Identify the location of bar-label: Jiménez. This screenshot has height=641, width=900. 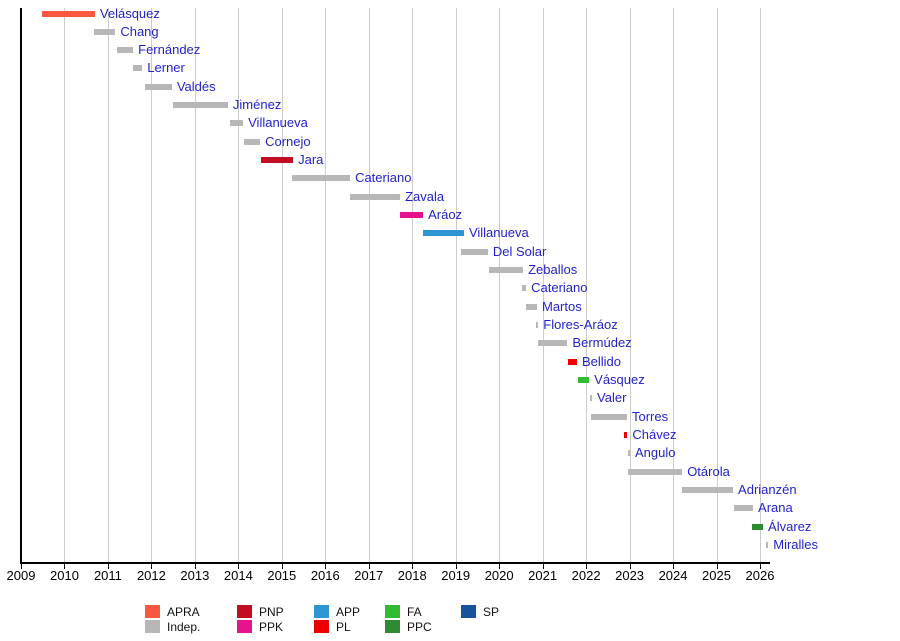
(257, 105).